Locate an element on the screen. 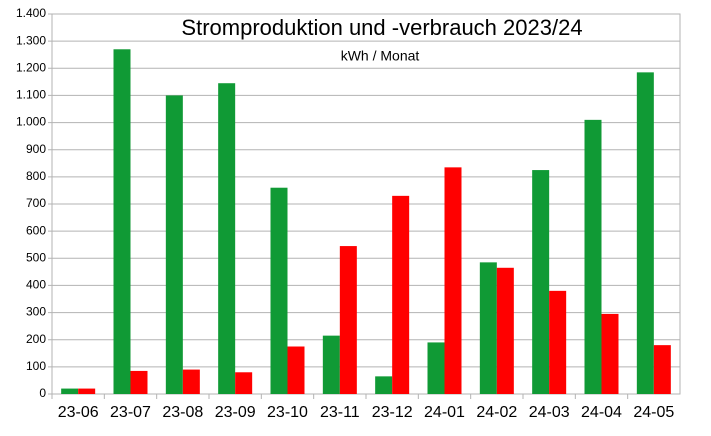 The image size is (711, 436). y-tick-label: 1.300 is located at coordinates (31, 40).